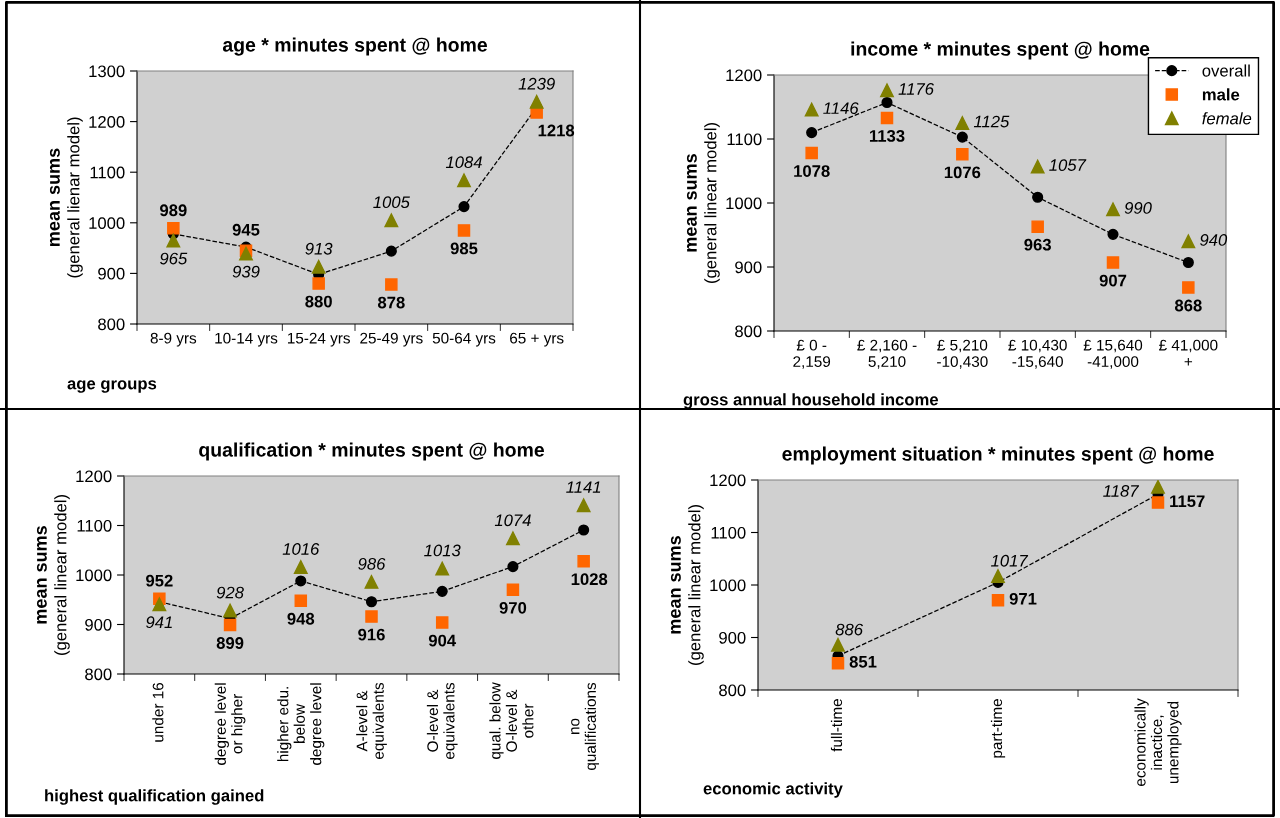  What do you see at coordinates (887, 354) in the screenshot?
I see `x-tick-label: £ 2,160 - 5,210` at bounding box center [887, 354].